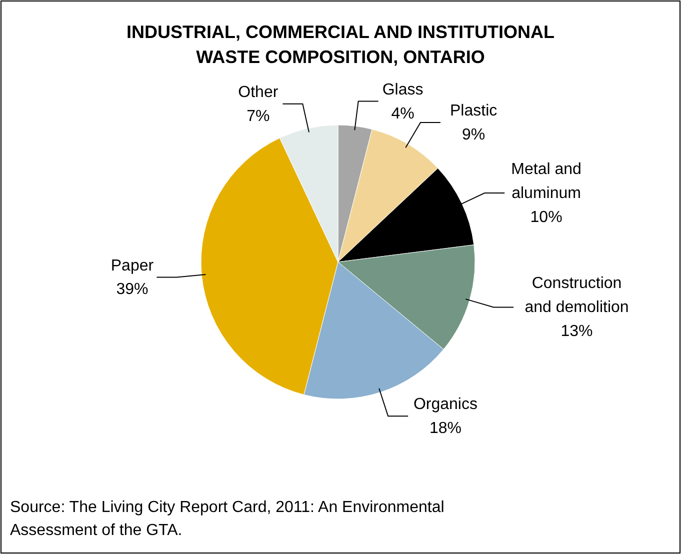 The image size is (681, 554). I want to click on slice-label: Plastic, so click(474, 111).